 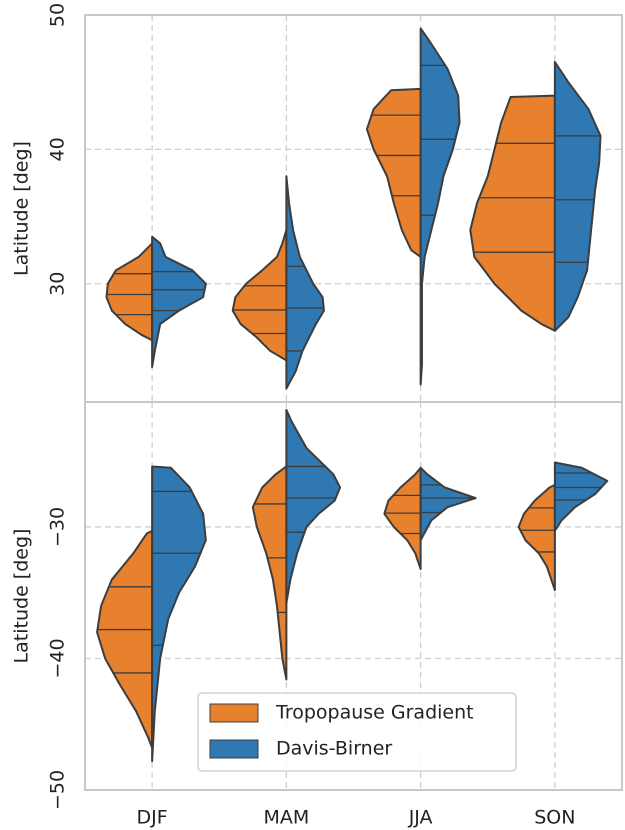 I want to click on x-tick-label: SON, so click(x=554, y=818).